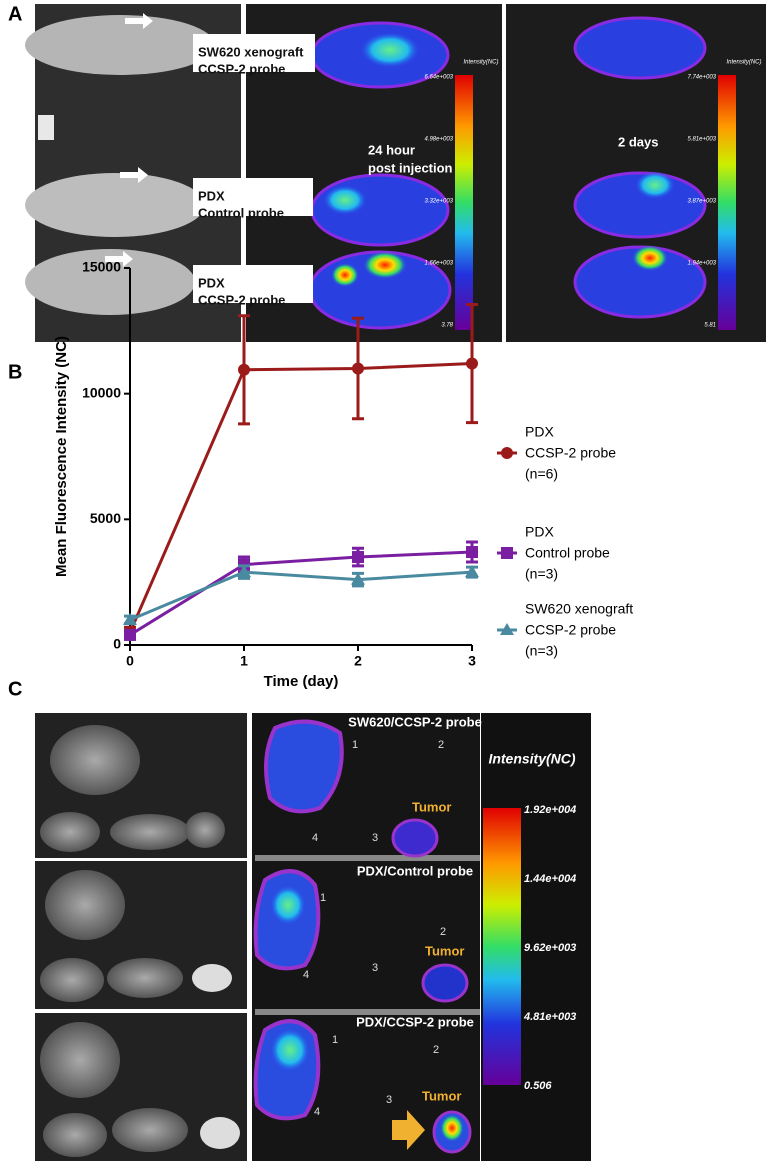 This screenshot has width=766, height=1163. What do you see at coordinates (301, 681) in the screenshot?
I see `x-axis-label: Time (day)` at bounding box center [301, 681].